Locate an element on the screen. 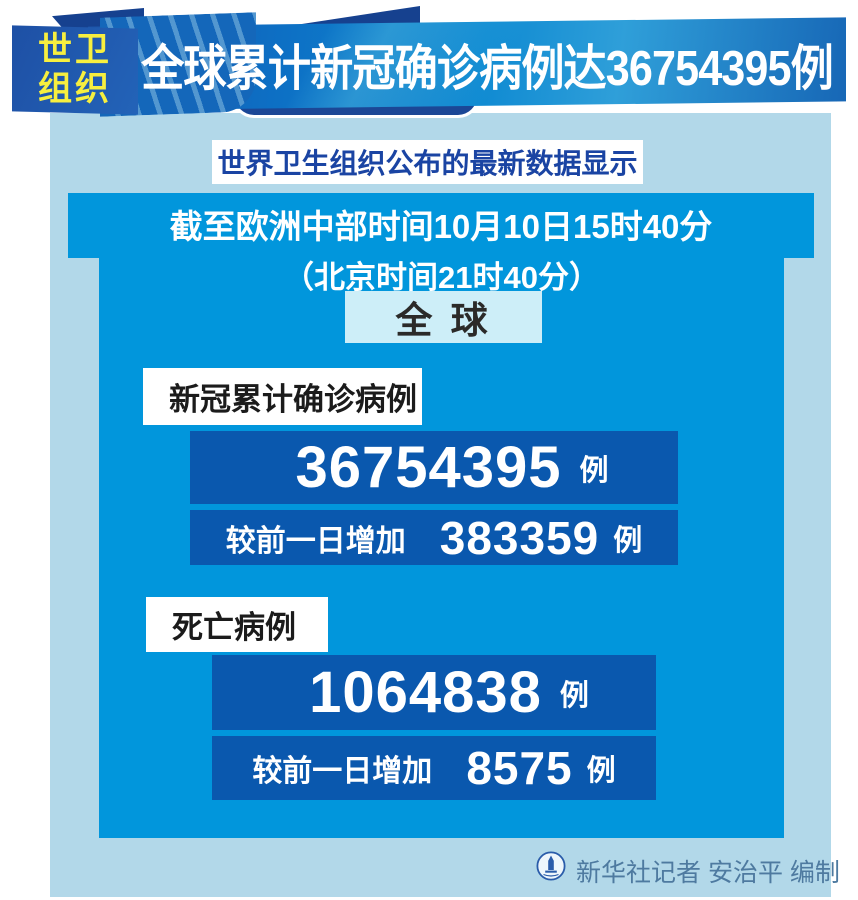 This screenshot has width=858, height=900. deaths-total-box: 1064838 例 is located at coordinates (434, 692).